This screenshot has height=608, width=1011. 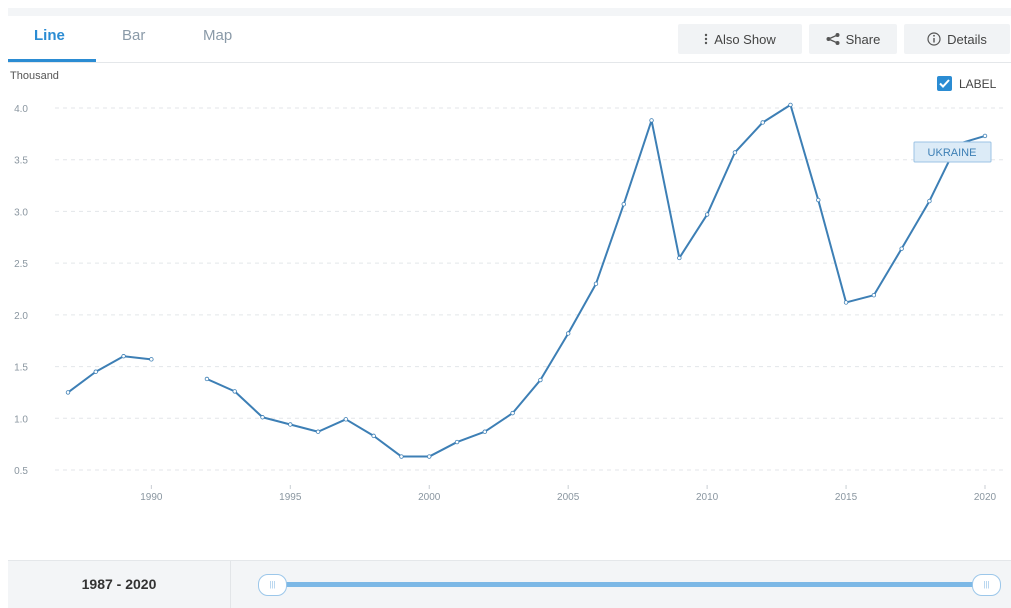 What do you see at coordinates (568, 497) in the screenshot?
I see `x-tick-label: 2005` at bounding box center [568, 497].